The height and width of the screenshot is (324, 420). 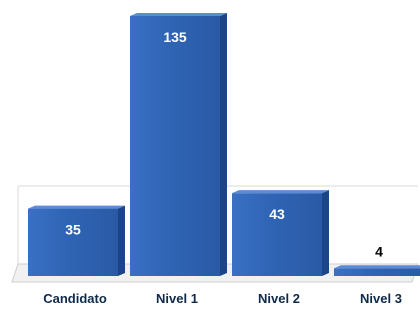 What do you see at coordinates (279, 298) in the screenshot?
I see `x-tick-label: Nivel 2` at bounding box center [279, 298].